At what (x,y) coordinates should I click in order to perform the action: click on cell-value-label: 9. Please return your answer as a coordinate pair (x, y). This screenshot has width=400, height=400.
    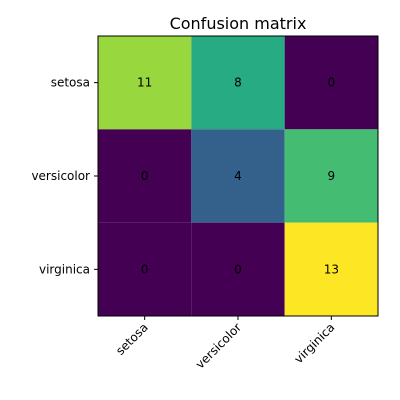
    Looking at the image, I should click on (332, 176).